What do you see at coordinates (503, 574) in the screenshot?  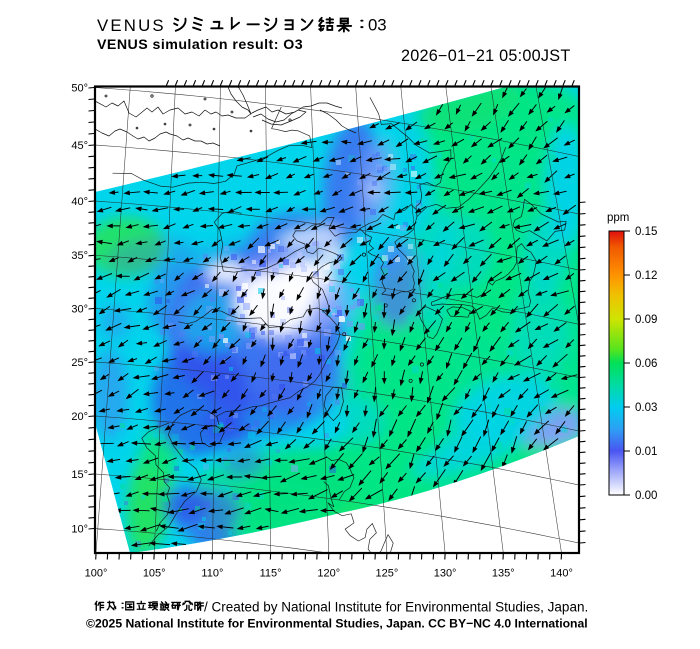 I see `svg-text: 135°` at bounding box center [503, 574].